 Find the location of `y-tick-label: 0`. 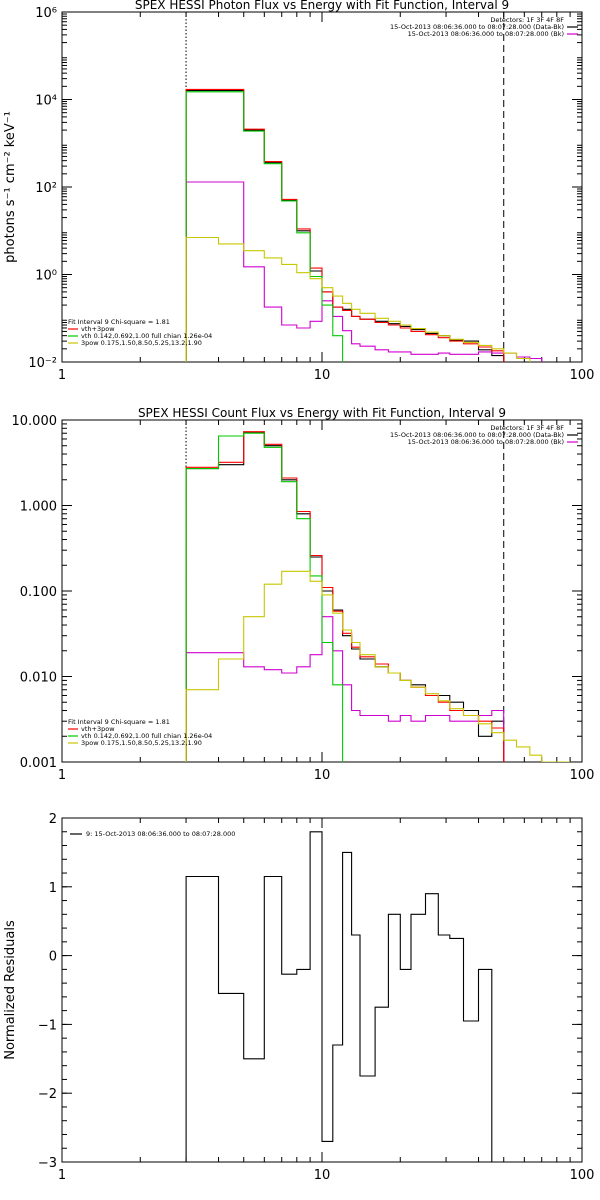

y-tick-label: 0 is located at coordinates (53, 957).